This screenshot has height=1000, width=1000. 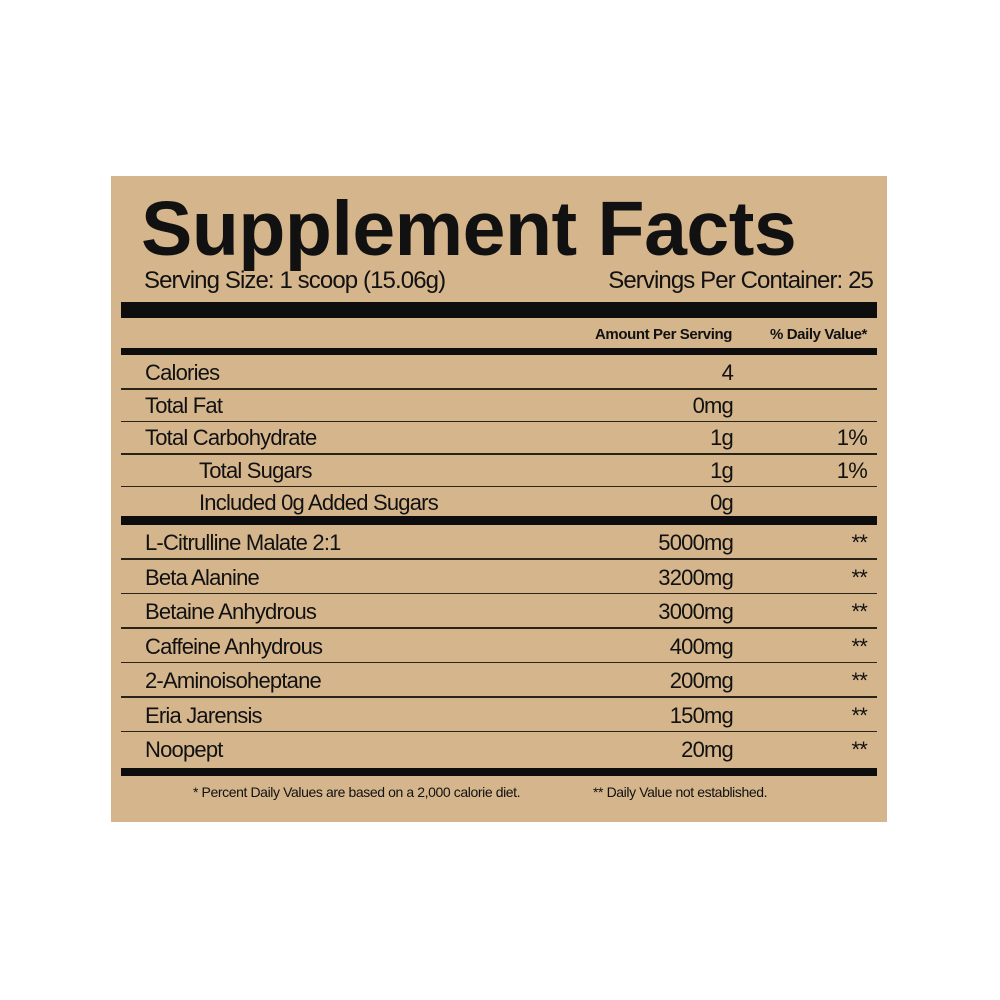 What do you see at coordinates (701, 715) in the screenshot?
I see `amount-per-serving: 150mg` at bounding box center [701, 715].